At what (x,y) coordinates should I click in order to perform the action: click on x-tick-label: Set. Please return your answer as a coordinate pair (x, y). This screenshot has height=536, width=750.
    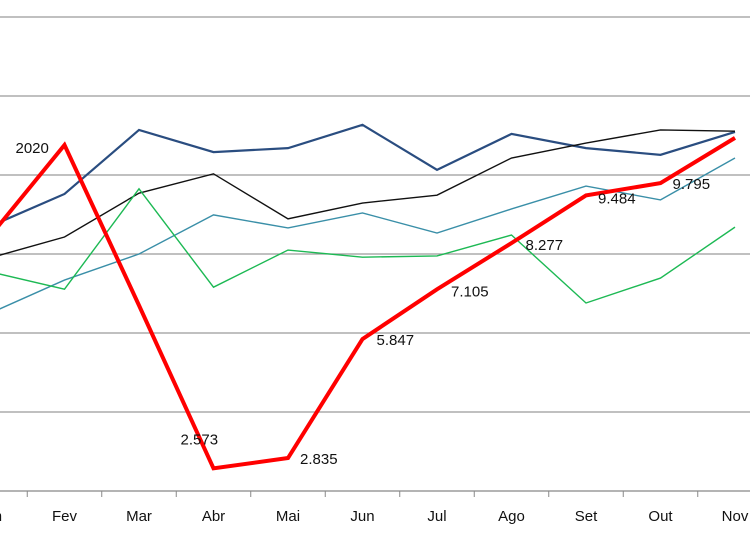
    Looking at the image, I should click on (586, 516).